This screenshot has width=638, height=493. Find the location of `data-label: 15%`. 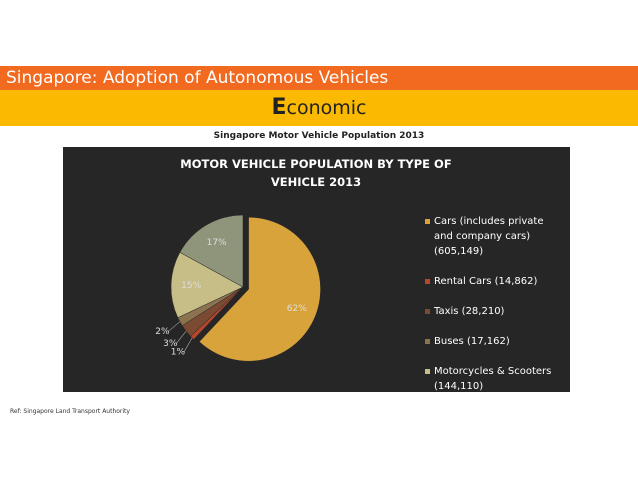

data-label: 15% is located at coordinates (191, 286).